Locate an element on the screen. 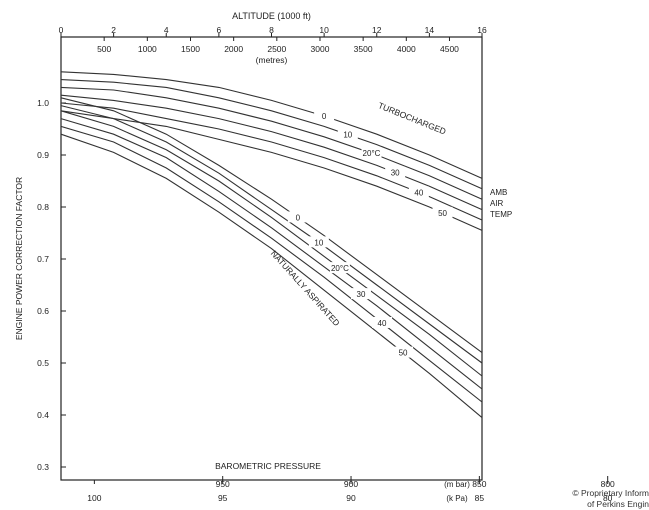 This screenshot has width=649, height=510. naturally-aspirated-label-5: 50 is located at coordinates (403, 353).